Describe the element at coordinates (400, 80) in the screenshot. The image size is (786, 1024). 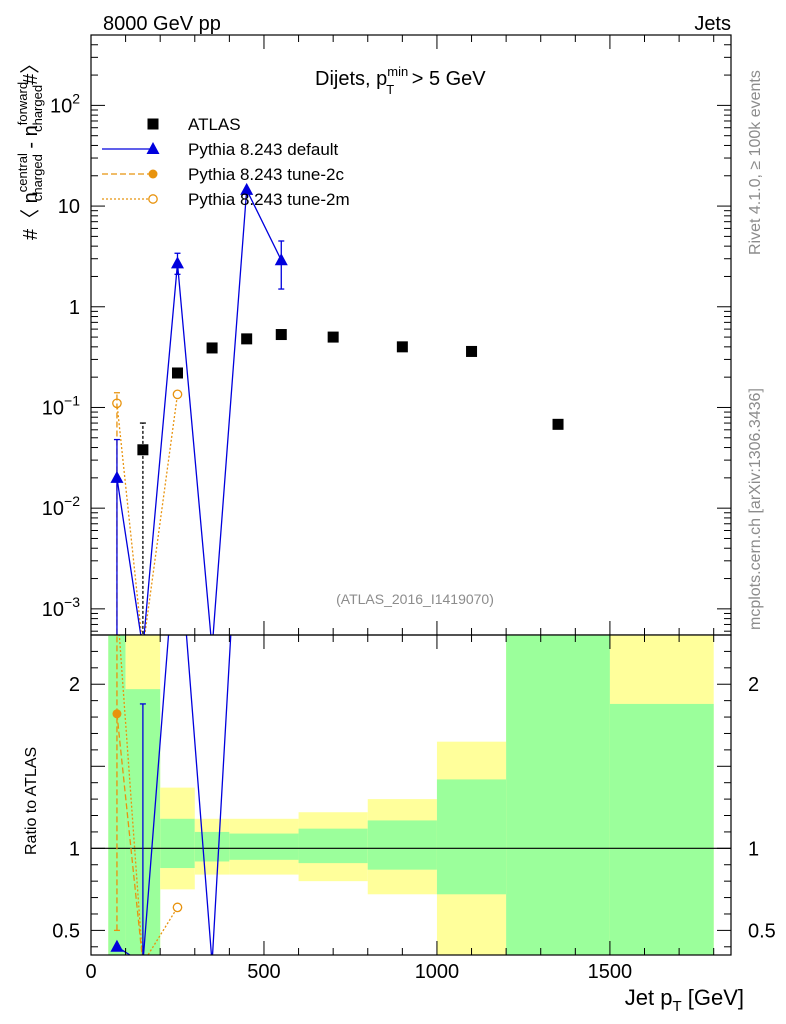
I see `chart-title: Dijets, pmin T > 5 GeV` at that location.